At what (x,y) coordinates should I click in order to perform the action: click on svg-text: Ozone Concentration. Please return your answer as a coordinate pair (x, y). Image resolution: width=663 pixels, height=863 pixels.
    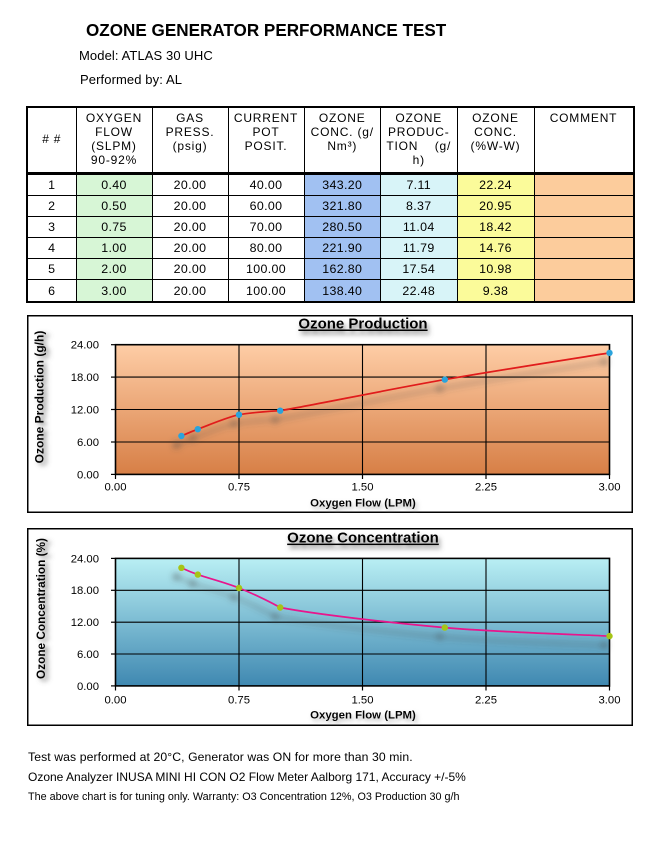
    Looking at the image, I should click on (363, 537).